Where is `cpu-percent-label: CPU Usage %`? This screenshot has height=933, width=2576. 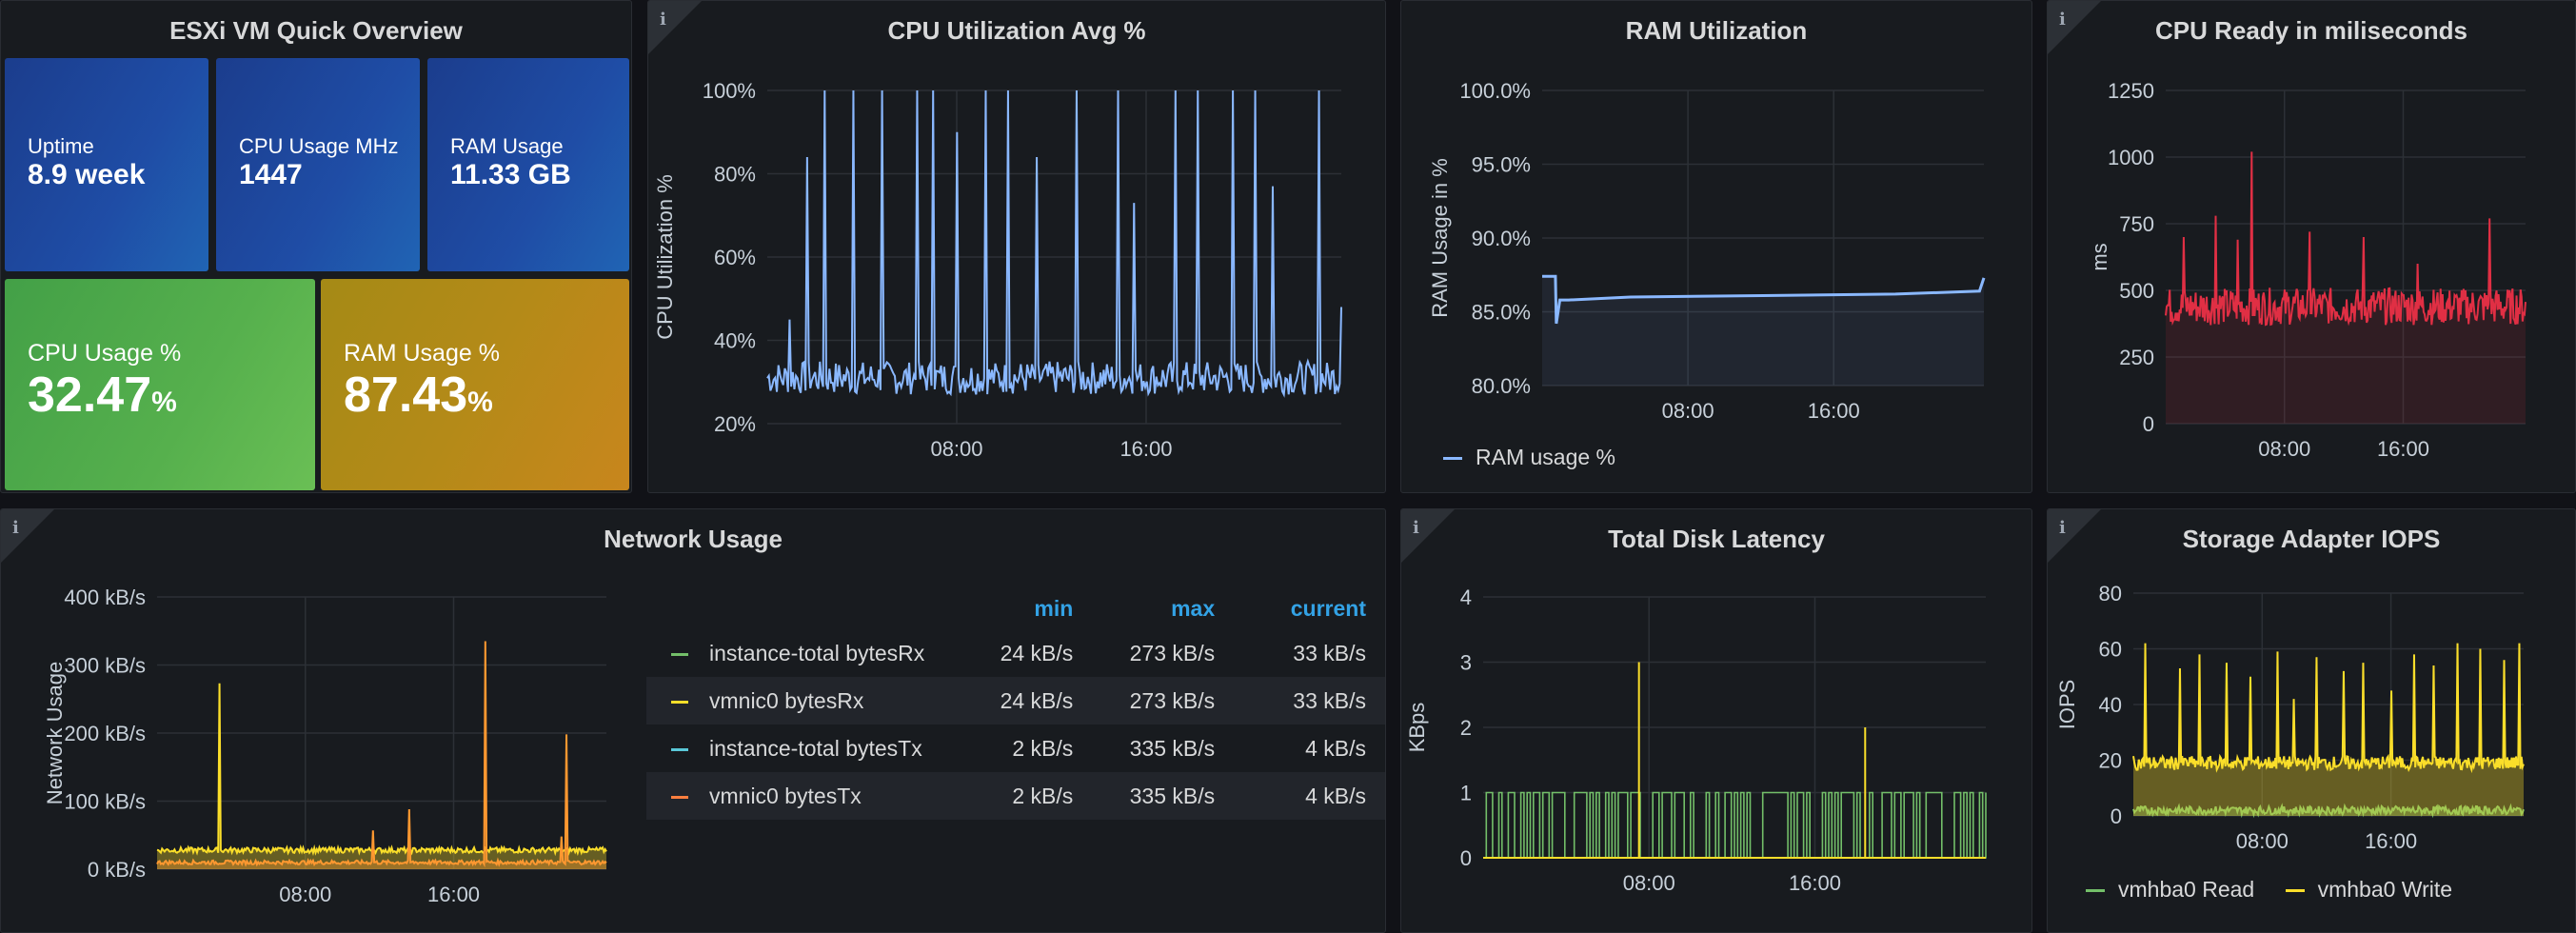
cpu-percent-label: CPU Usage % is located at coordinates (105, 354).